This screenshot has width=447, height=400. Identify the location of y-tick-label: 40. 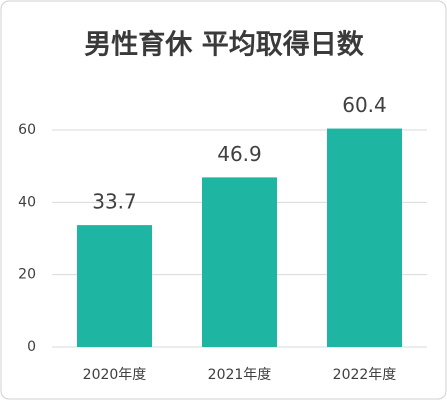
(27, 202).